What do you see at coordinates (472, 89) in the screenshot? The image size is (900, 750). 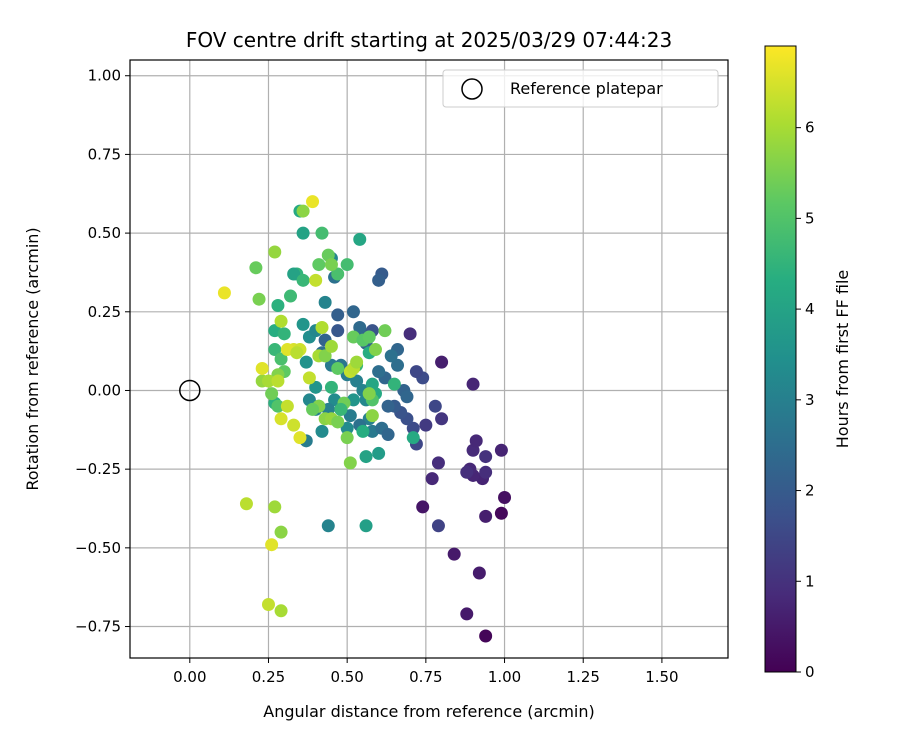 I see `legend-marker-icon` at bounding box center [472, 89].